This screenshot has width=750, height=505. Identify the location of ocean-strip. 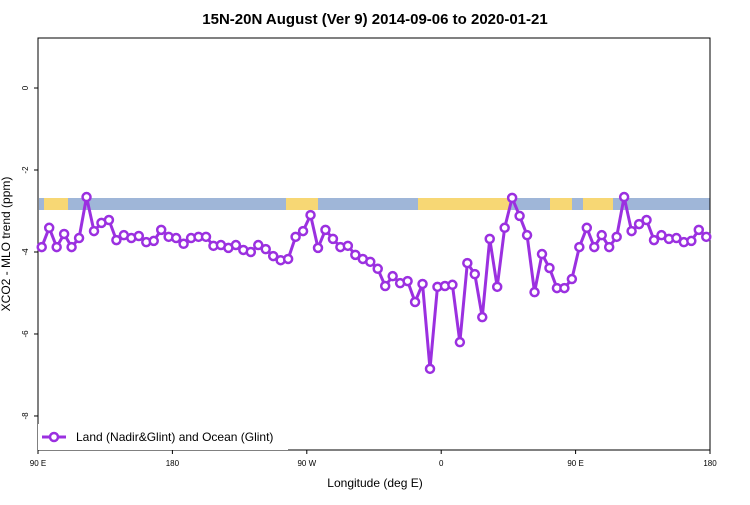
(374, 204).